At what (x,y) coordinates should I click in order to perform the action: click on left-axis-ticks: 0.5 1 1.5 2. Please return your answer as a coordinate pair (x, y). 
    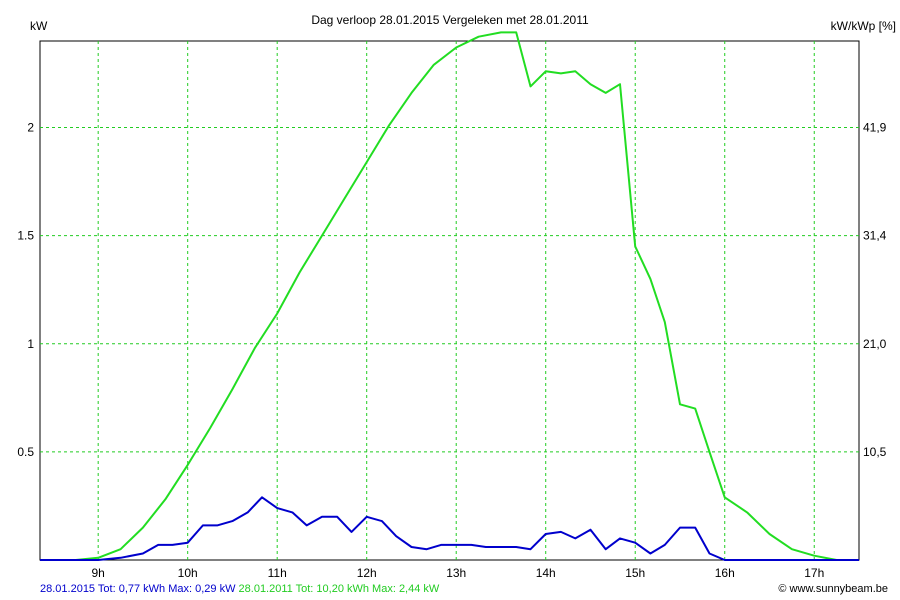
    Looking at the image, I should click on (25, 290).